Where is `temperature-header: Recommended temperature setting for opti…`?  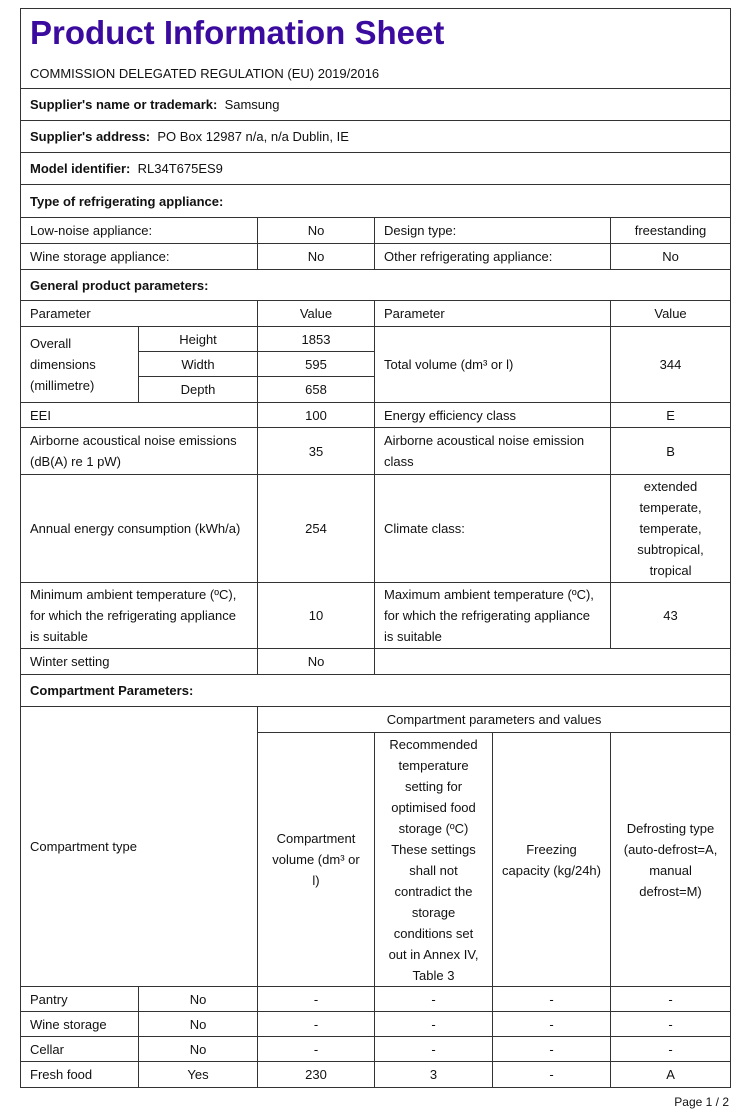 temperature-header: Recommended temperature setting for opti… is located at coordinates (433, 859).